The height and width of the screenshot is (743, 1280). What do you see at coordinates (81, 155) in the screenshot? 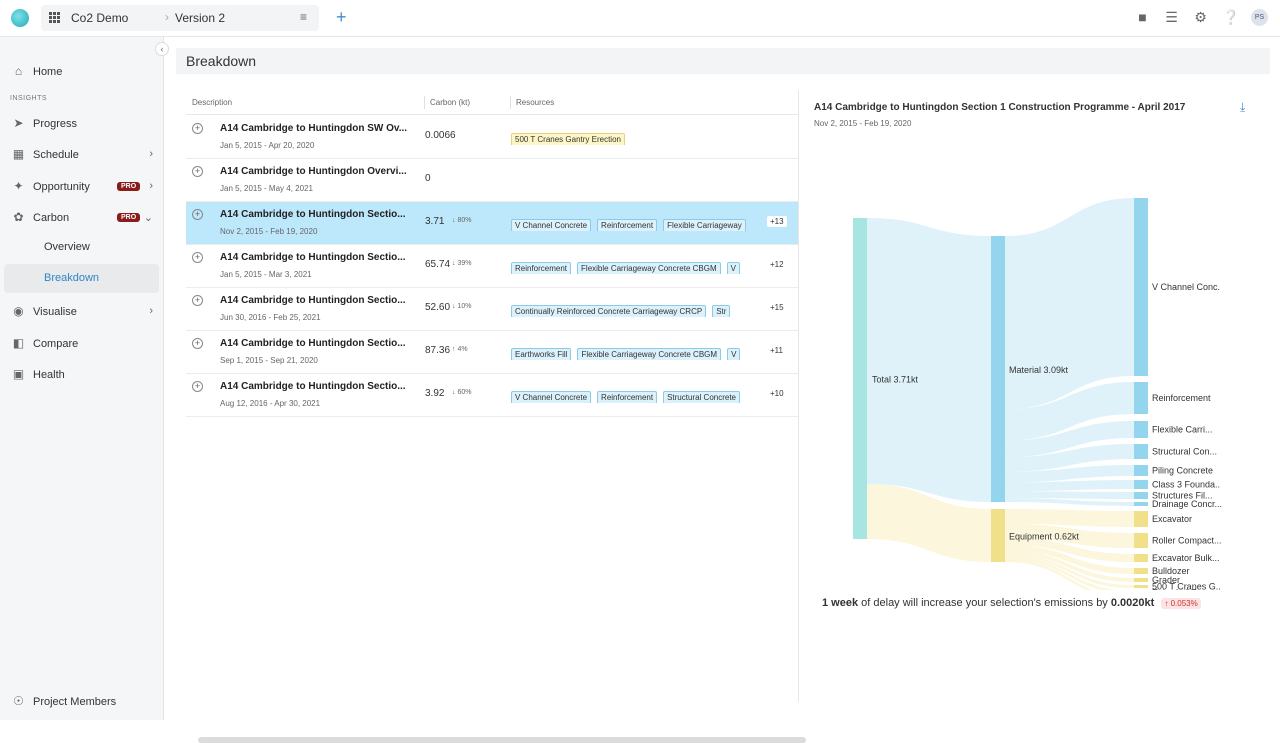
I see `sidebar-item-schedule: ▦ Schedule ›` at bounding box center [81, 155].